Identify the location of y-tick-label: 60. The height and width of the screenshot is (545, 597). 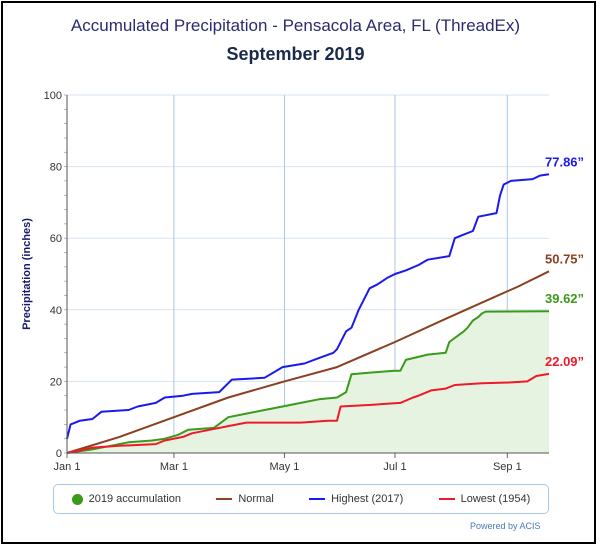
(56, 239).